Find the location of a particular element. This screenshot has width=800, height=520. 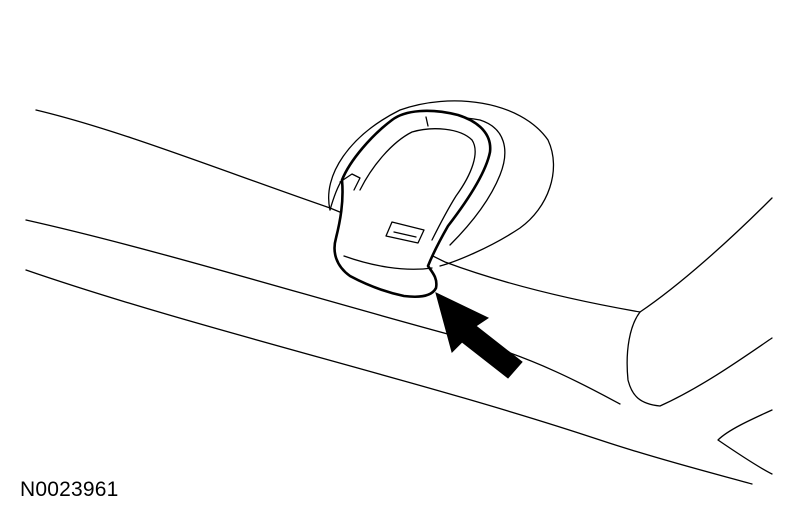

bezel-outer is located at coordinates (441, 183).